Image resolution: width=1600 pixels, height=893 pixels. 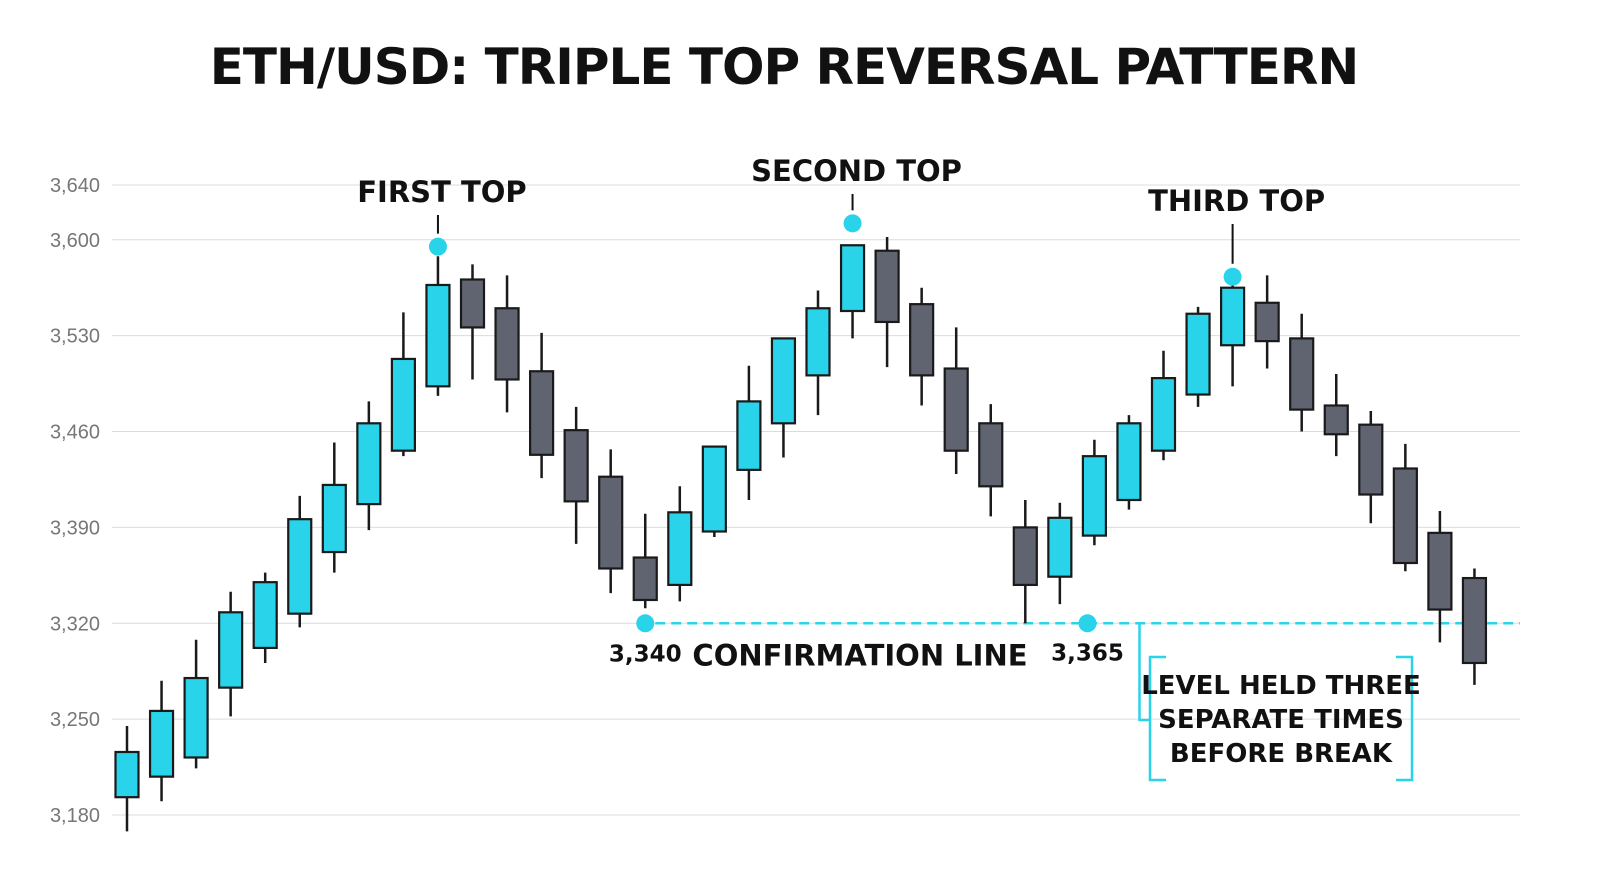 What do you see at coordinates (859, 655) in the screenshot?
I see `confirmation-line-label: CONFIRMATION LINE` at bounding box center [859, 655].